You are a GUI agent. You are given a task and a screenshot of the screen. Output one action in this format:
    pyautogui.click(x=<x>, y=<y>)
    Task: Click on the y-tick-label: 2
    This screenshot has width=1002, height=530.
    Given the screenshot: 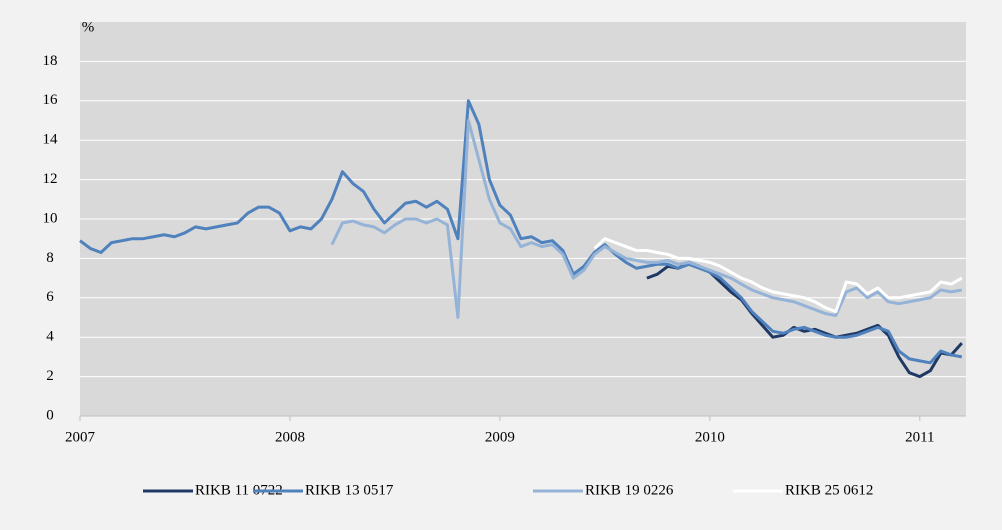 What is the action you would take?
    pyautogui.click(x=50, y=376)
    